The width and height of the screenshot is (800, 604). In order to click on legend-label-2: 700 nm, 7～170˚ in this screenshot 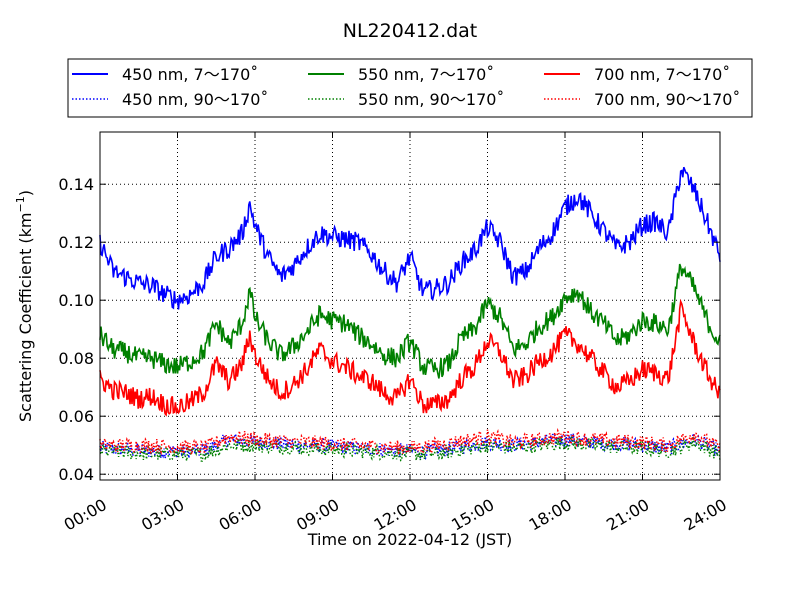, I will do `click(662, 74)`.